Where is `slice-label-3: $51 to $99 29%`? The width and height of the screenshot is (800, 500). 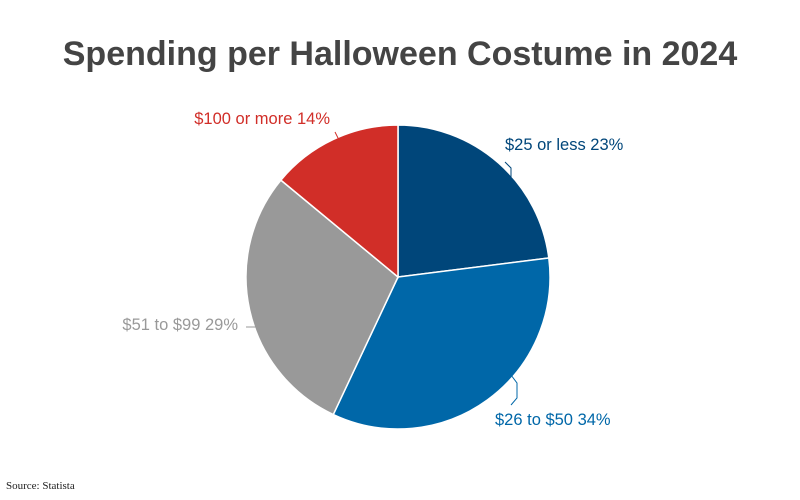 slice-label-3: $51 to $99 29% is located at coordinates (180, 325).